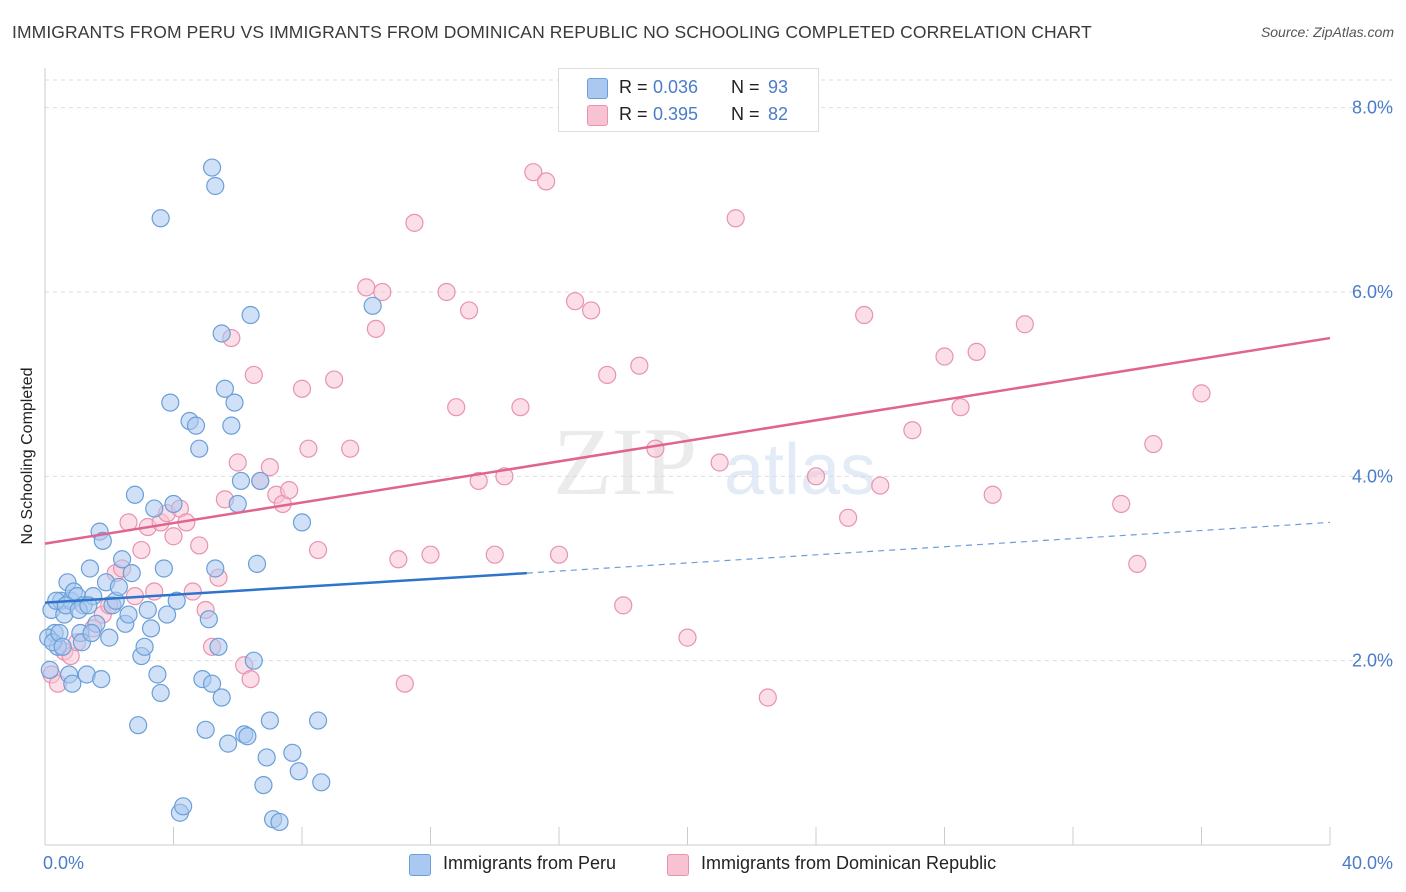 This screenshot has height=892, width=1406. What do you see at coordinates (530, 863) in the screenshot?
I see `legend-label-peru: Immigrants from Peru` at bounding box center [530, 863].